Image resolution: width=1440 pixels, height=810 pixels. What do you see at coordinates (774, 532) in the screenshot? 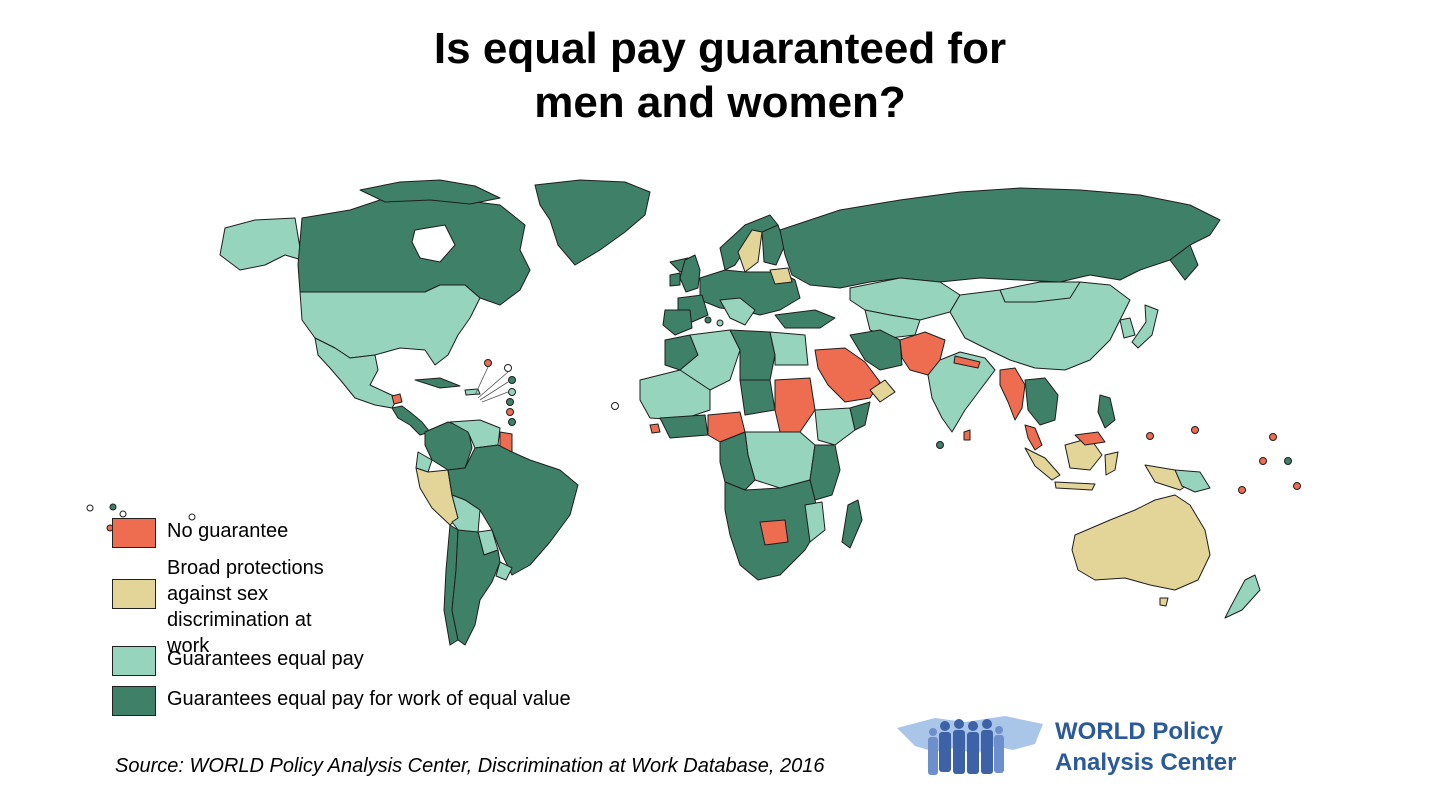
I see `region-zimbabwe` at bounding box center [774, 532].